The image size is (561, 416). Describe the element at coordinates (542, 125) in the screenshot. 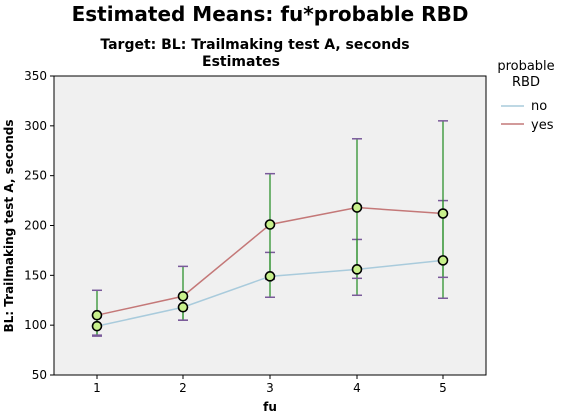

I see `legend-label-yes: yes` at that location.